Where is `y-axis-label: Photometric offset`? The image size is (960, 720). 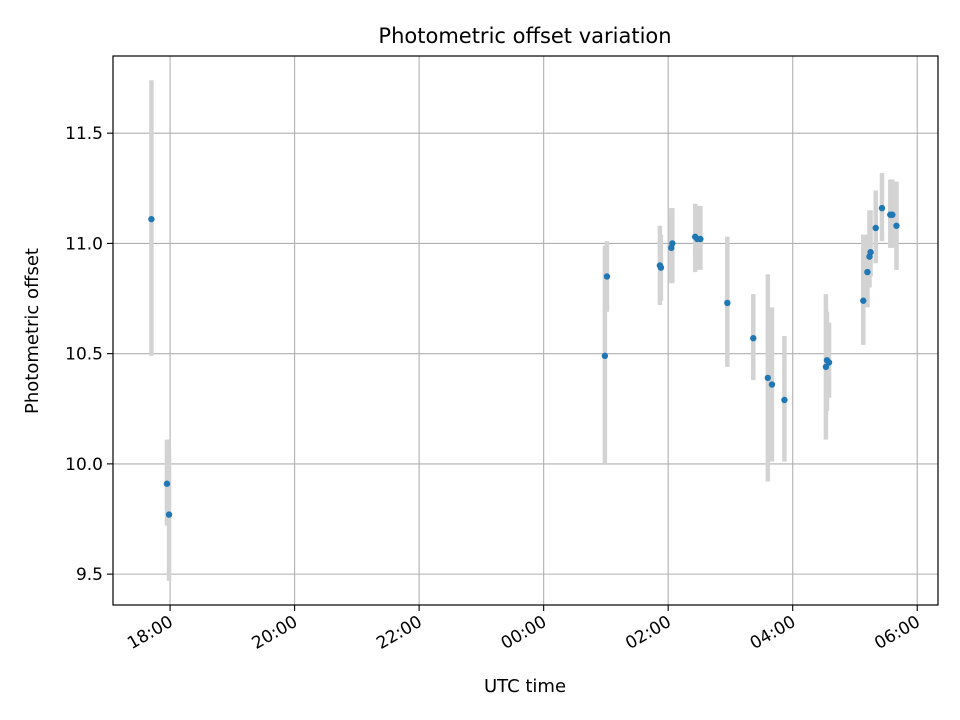 y-axis-label: Photometric offset is located at coordinates (32, 331).